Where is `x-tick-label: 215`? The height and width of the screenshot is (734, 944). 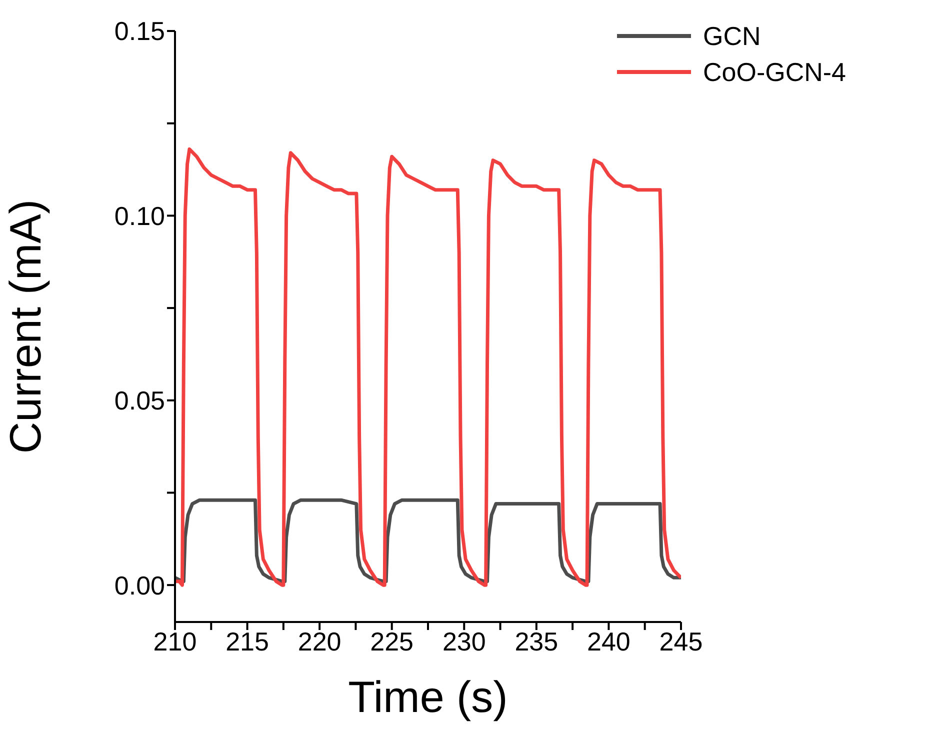 x-tick-label: 215 is located at coordinates (247, 641).